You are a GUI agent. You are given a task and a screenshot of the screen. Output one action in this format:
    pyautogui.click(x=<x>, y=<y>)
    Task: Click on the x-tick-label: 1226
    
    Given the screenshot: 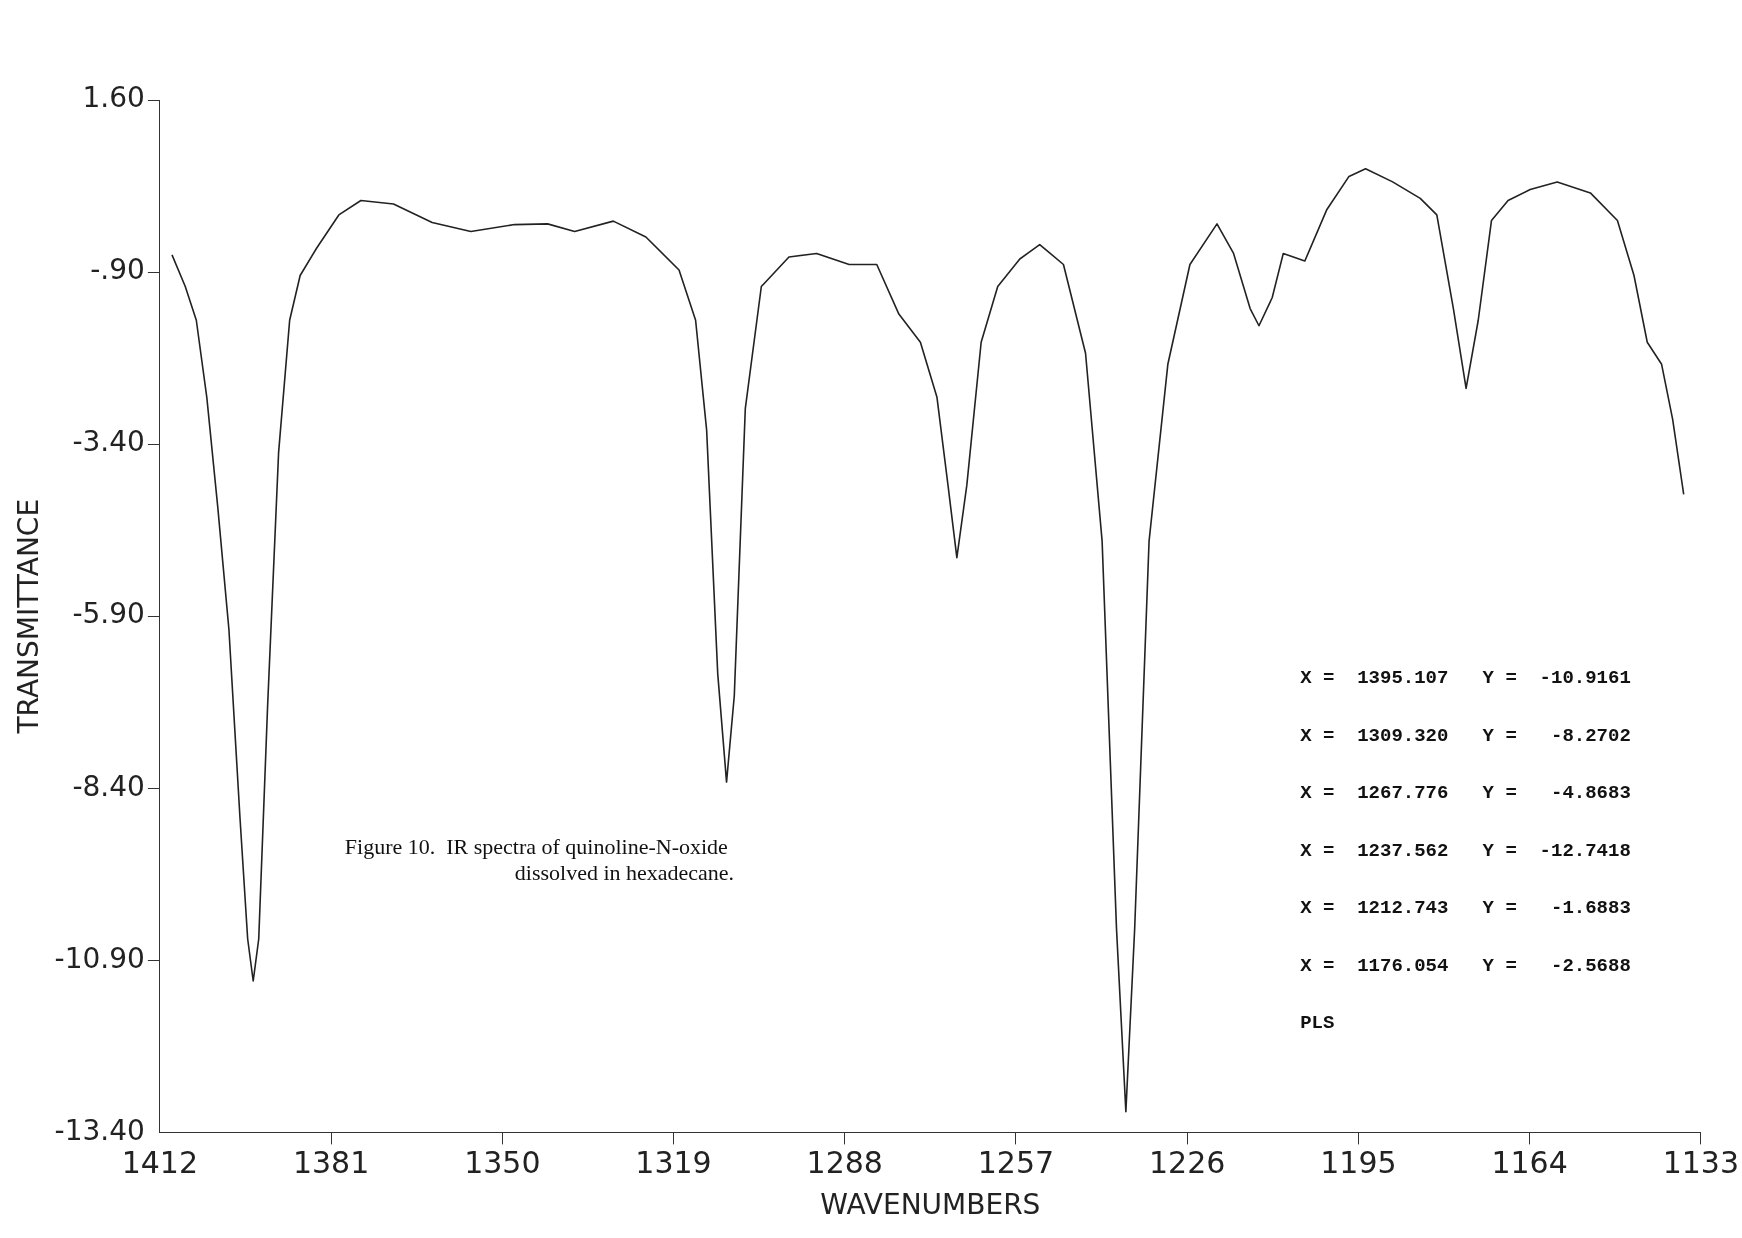 What is the action you would take?
    pyautogui.click(x=1187, y=1163)
    